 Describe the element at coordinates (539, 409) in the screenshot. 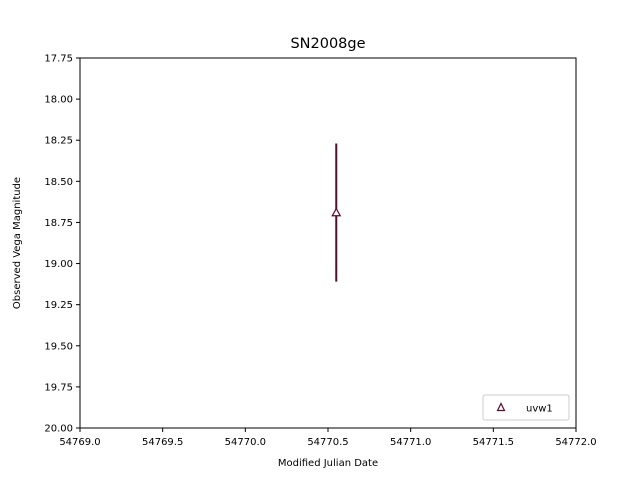

I see `legend-label: uvw1` at that location.